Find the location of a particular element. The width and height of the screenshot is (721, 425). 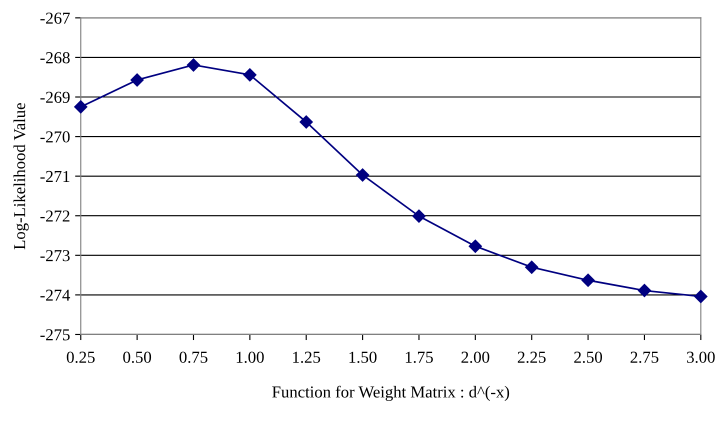

y-tick-label: -273 is located at coordinates (55, 256).